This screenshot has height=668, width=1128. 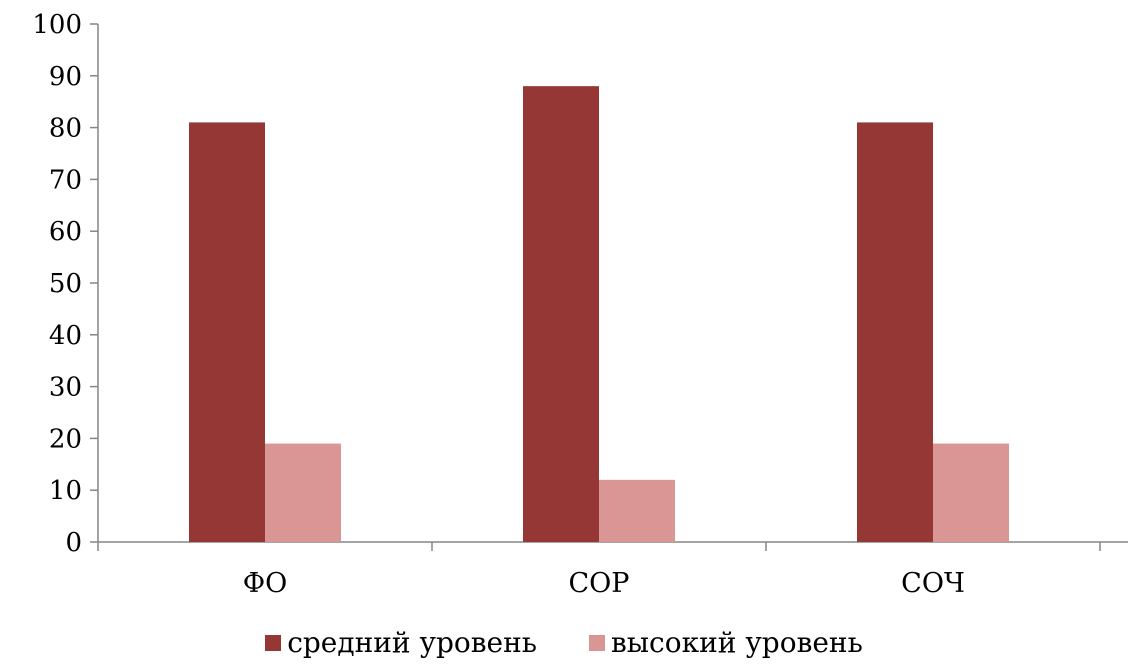 I want to click on legend-item-series-0: средний уровень, so click(x=401, y=642).